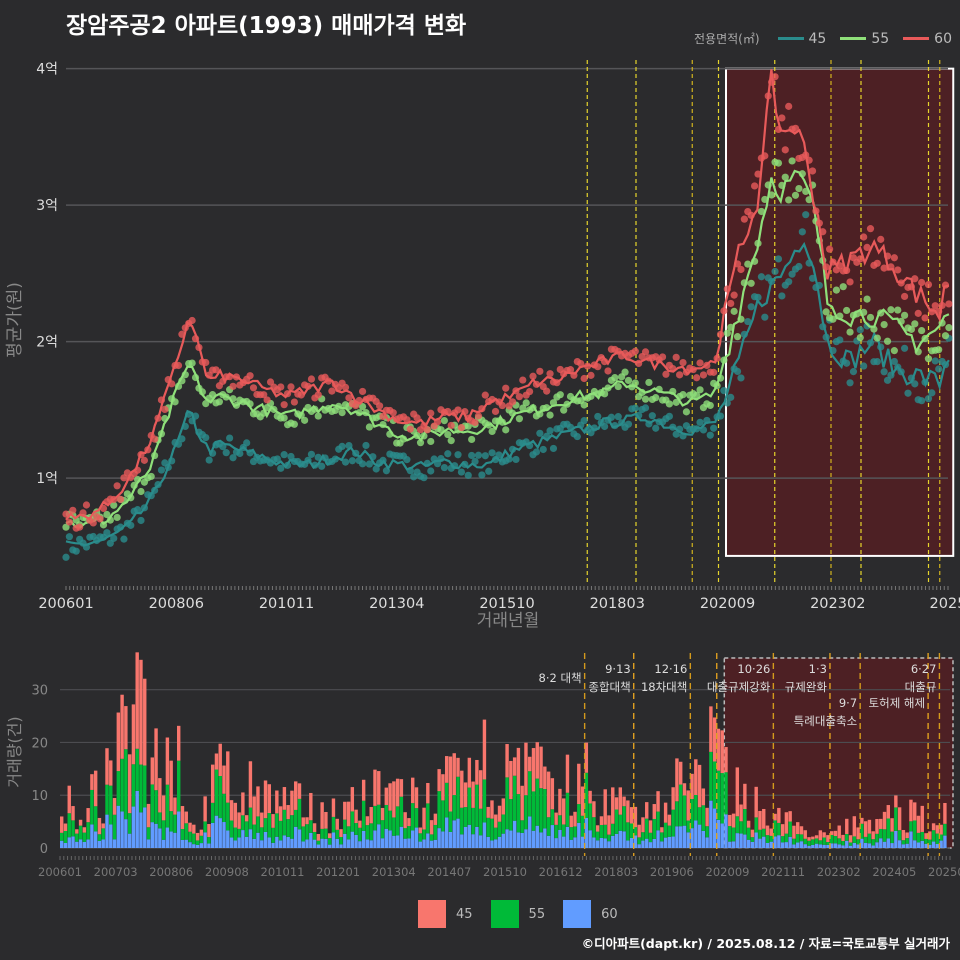 Image resolution: width=960 pixels, height=960 pixels. Describe the element at coordinates (286, 604) in the screenshot. I see `price-x-tick-label-2: 201011` at that location.